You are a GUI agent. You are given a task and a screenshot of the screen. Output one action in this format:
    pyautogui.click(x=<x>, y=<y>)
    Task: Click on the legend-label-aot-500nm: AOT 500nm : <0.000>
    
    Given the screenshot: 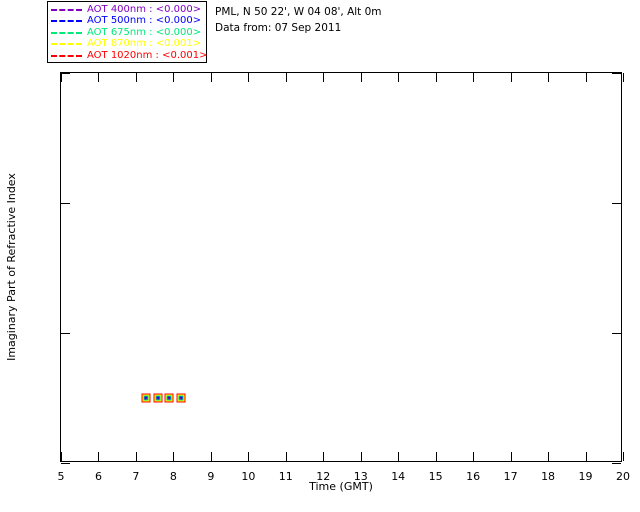 What is the action you would take?
    pyautogui.click(x=144, y=21)
    